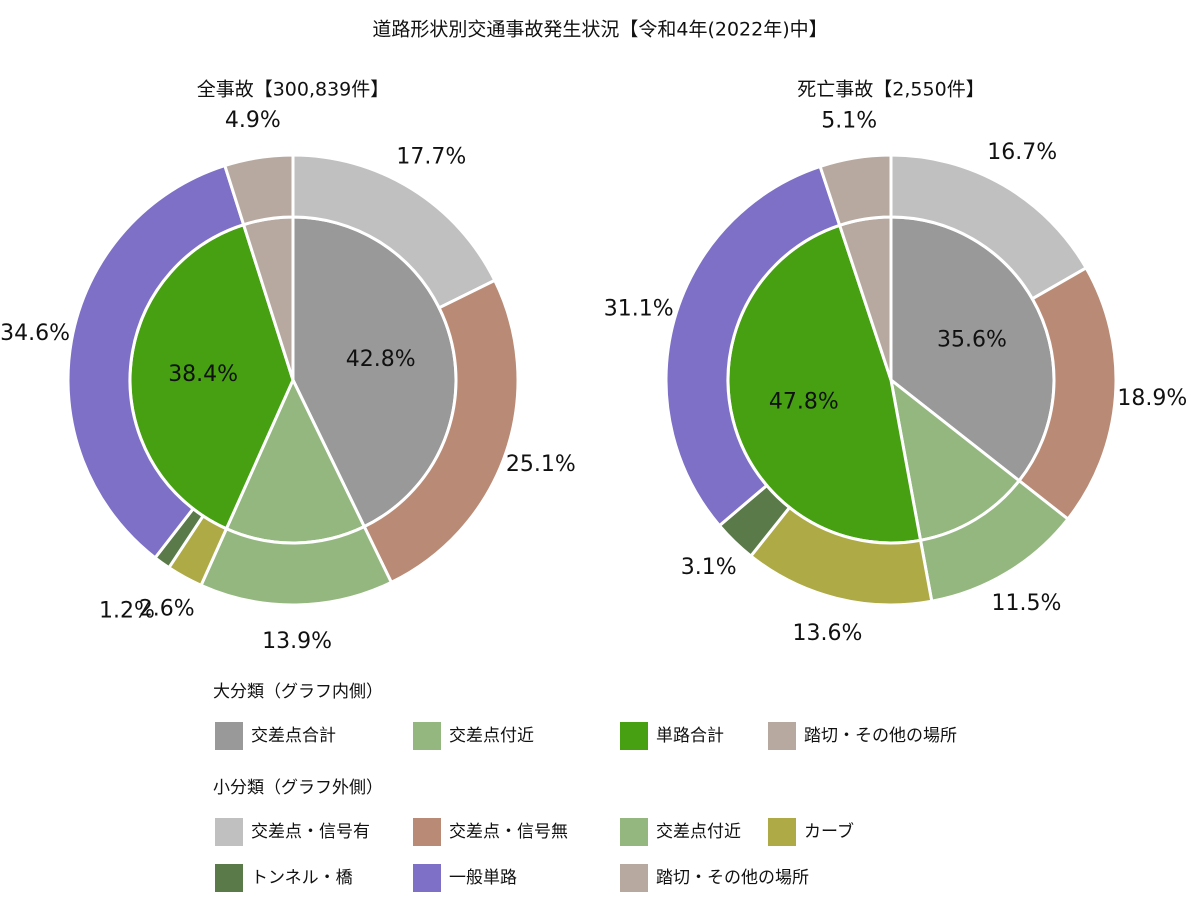 The image size is (1200, 900). What do you see at coordinates (508, 832) in the screenshot?
I see `legend-label: 交差点・信号無` at bounding box center [508, 832].